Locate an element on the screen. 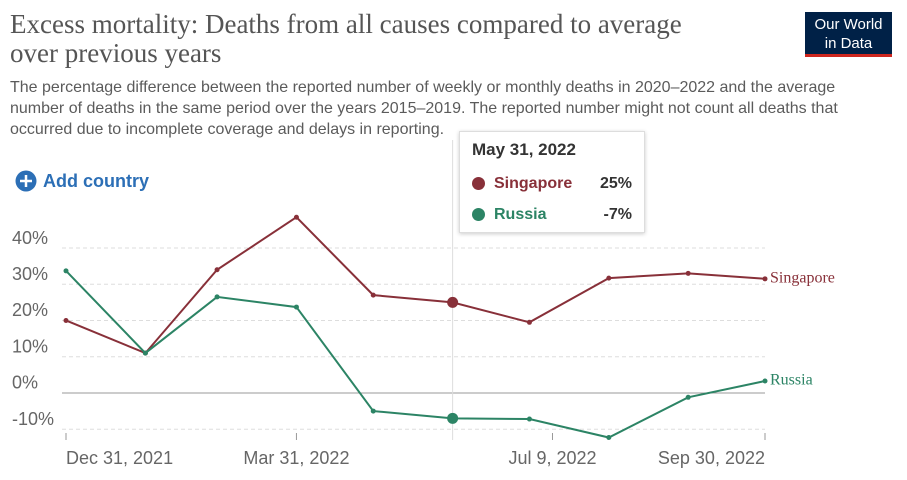  logo-line: in Data is located at coordinates (848, 43).